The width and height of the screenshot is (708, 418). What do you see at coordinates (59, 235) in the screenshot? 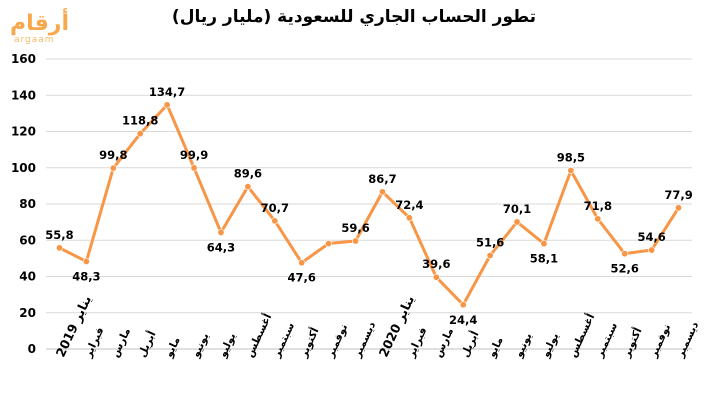
I see `data-label: 55,8` at bounding box center [59, 235].